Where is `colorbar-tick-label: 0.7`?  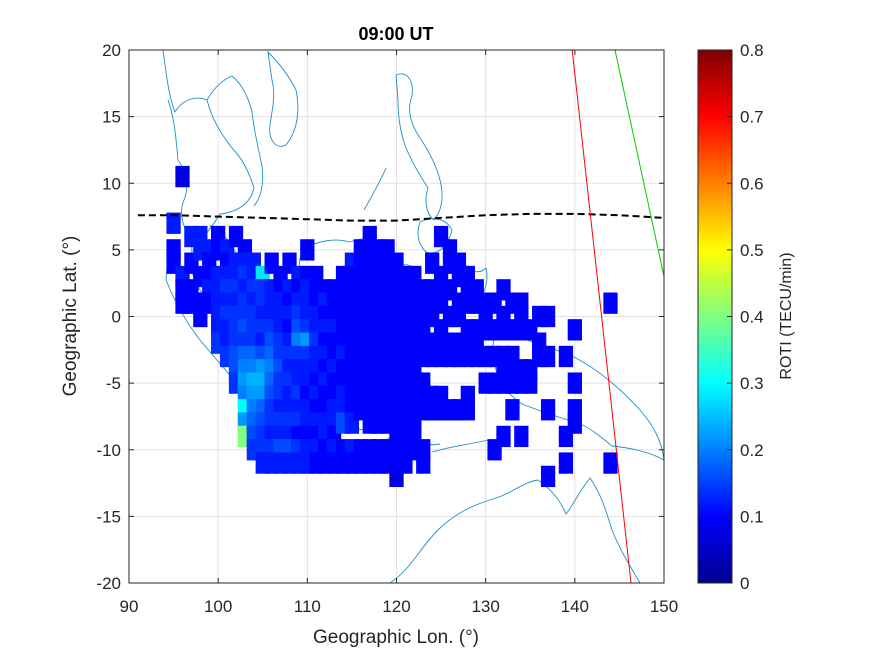
colorbar-tick-label: 0.7 is located at coordinates (752, 117).